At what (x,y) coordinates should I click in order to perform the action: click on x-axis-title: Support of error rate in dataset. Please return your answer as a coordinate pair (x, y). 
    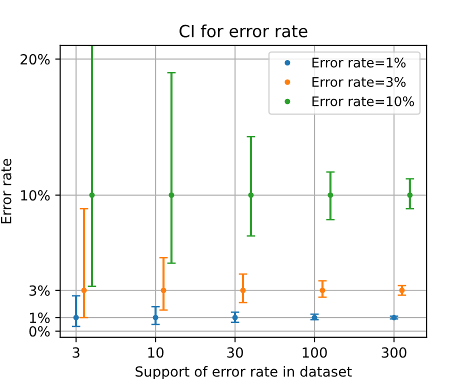
    Looking at the image, I should click on (244, 372).